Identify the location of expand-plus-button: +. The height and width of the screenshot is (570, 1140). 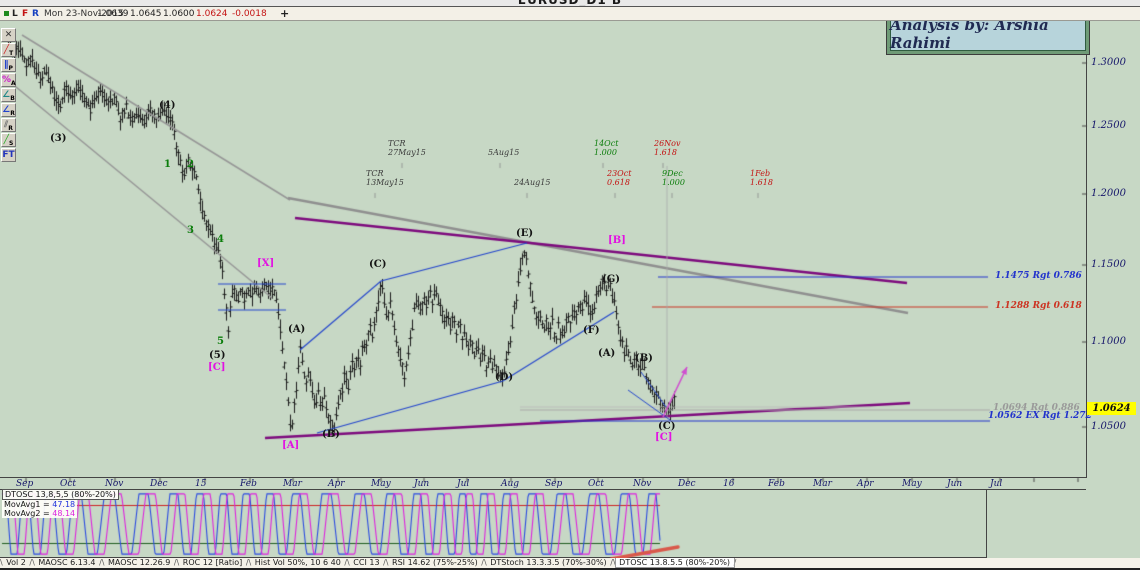
(285, 13).